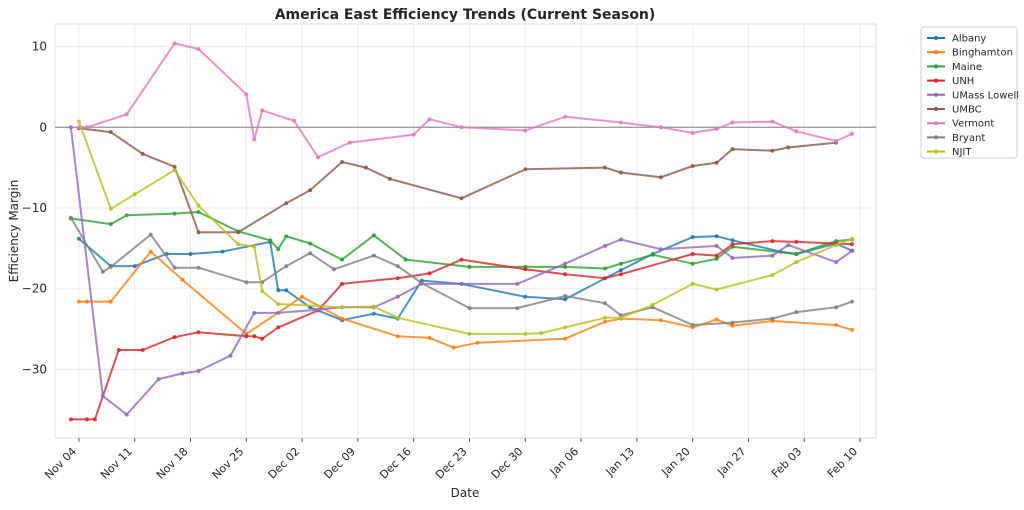 Image resolution: width=1024 pixels, height=510 pixels. Describe the element at coordinates (967, 110) in the screenshot. I see `legend-label: UMBC` at that location.